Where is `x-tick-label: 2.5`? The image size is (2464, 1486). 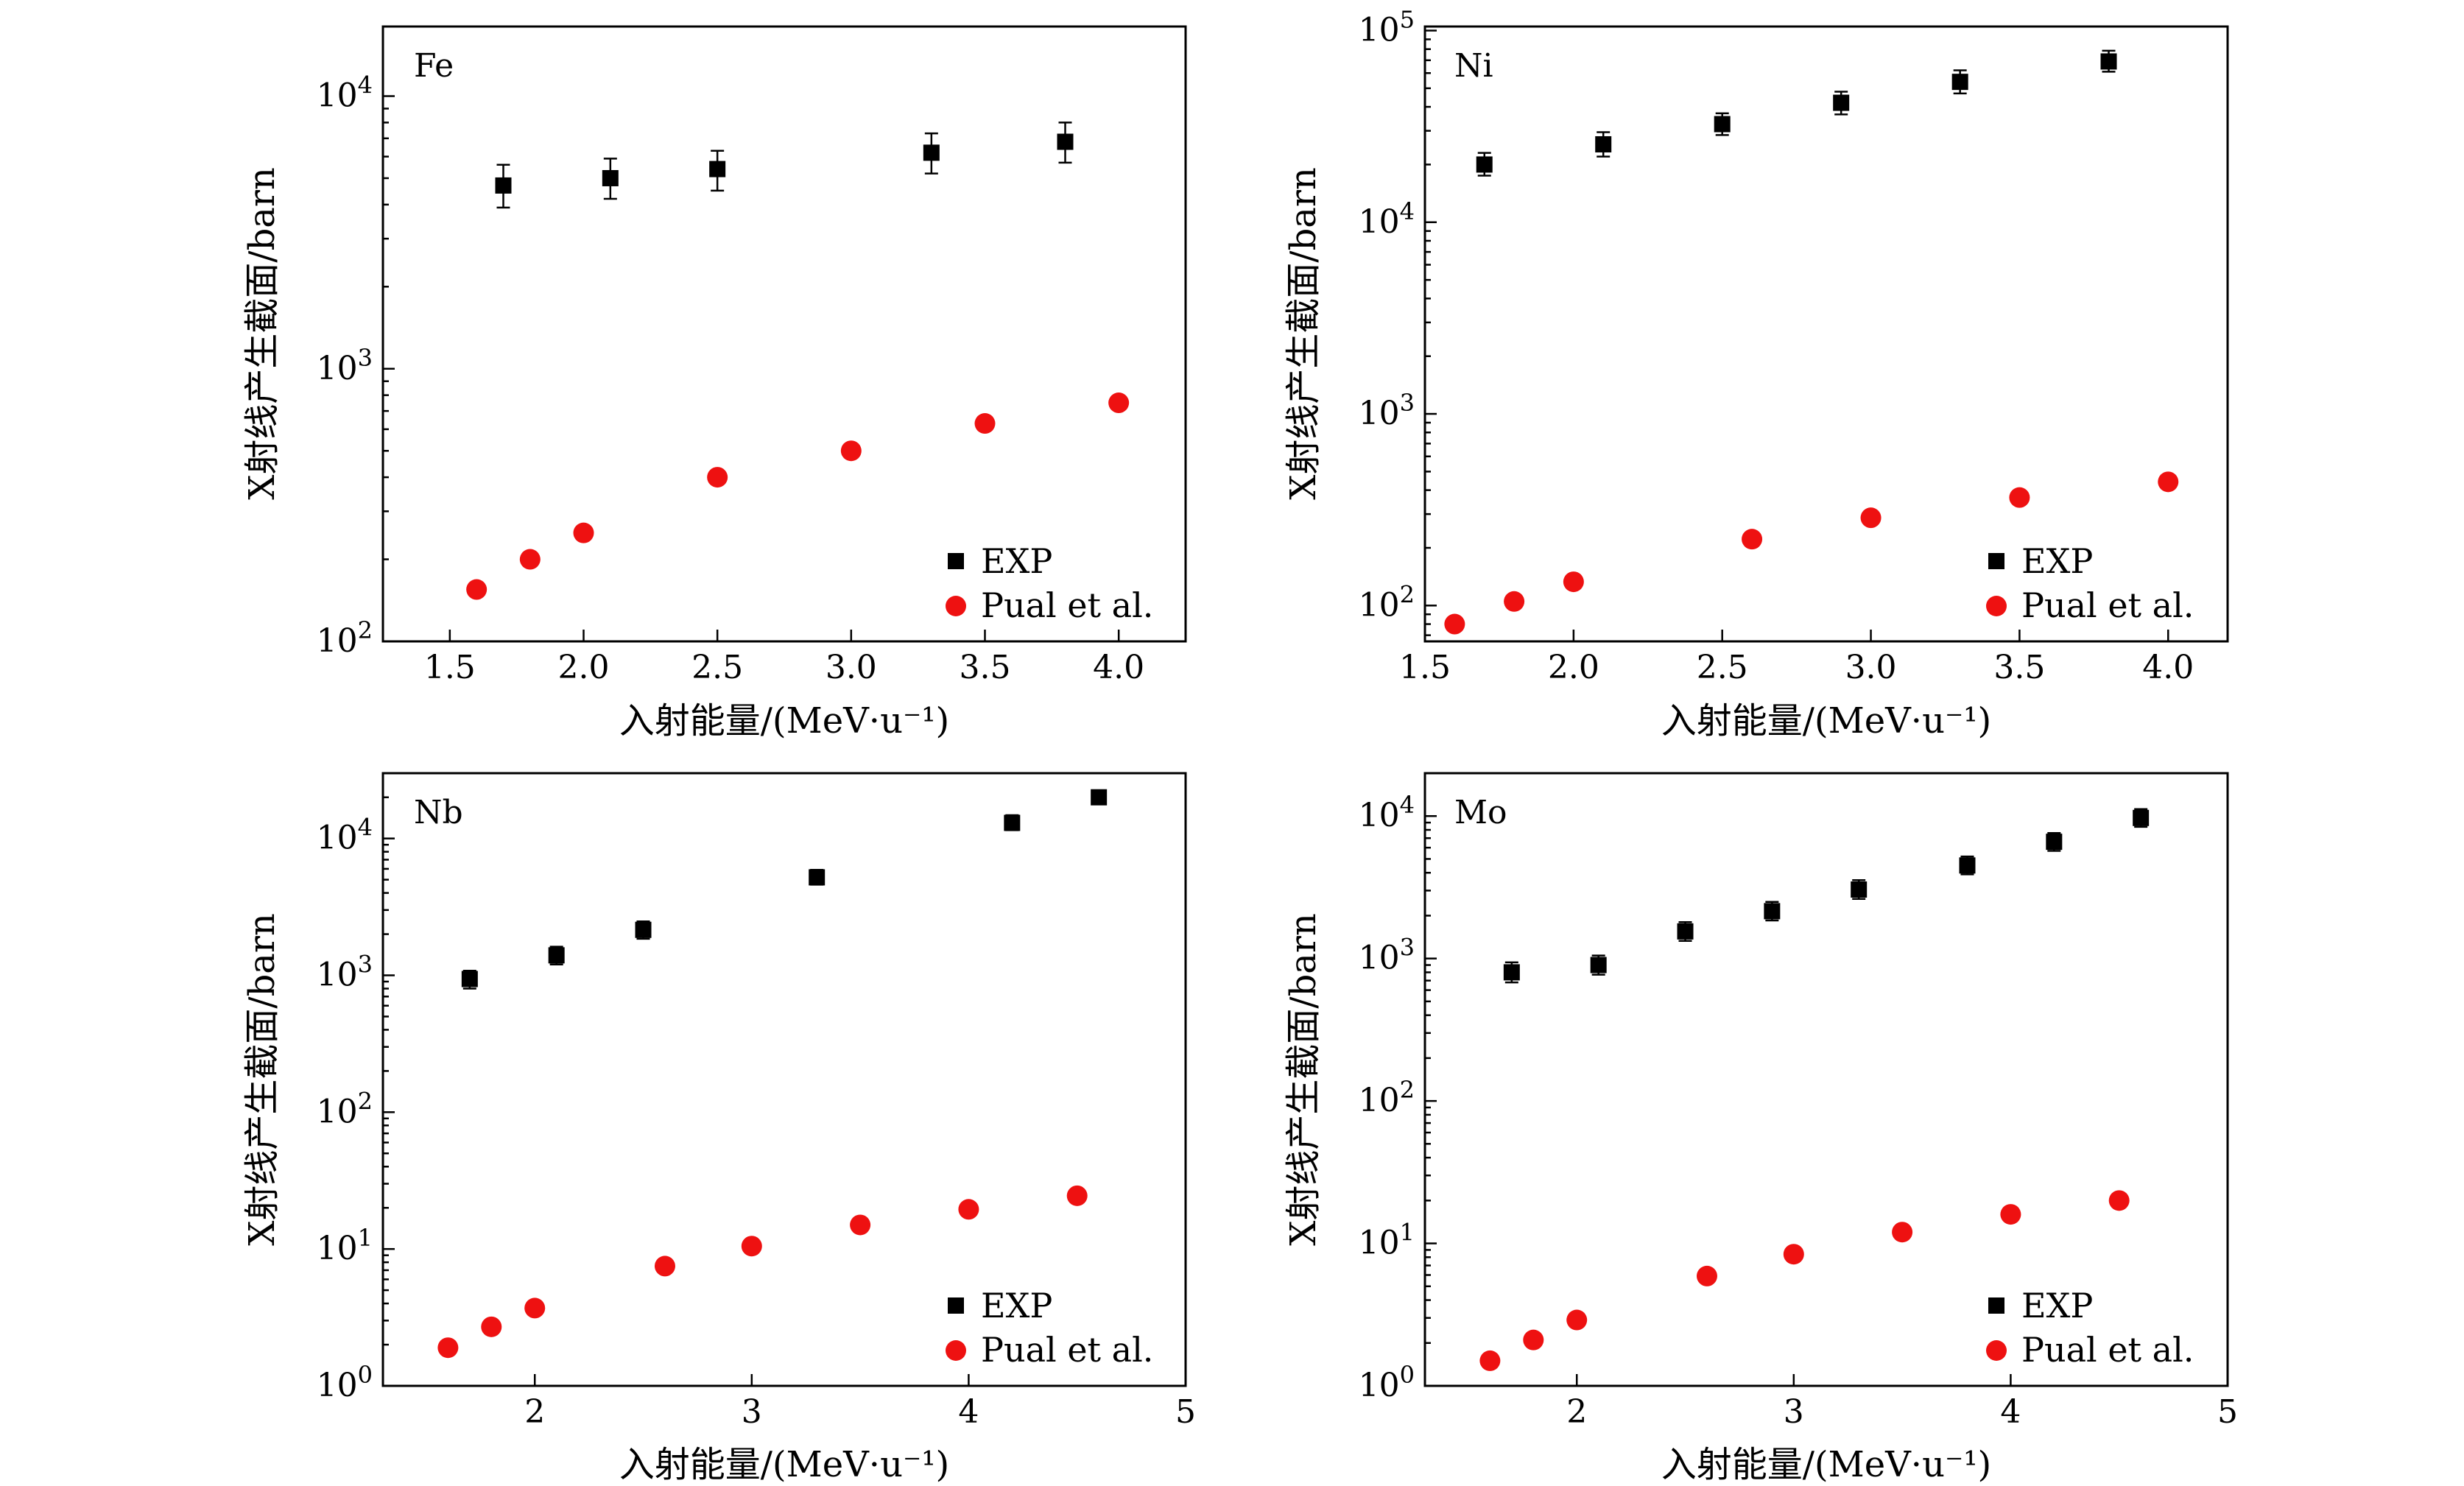 x-tick-label: 2.5 is located at coordinates (1722, 668).